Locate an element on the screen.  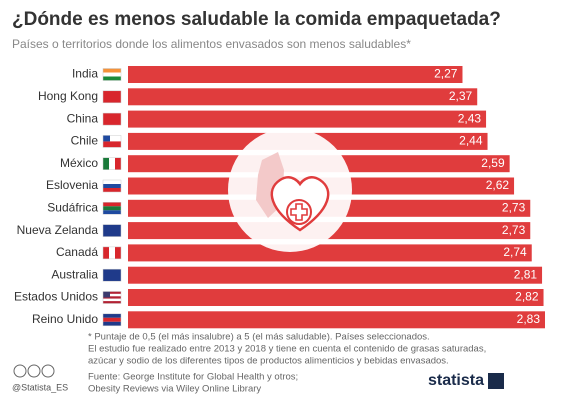
value-label: 2,27 is located at coordinates (446, 74).